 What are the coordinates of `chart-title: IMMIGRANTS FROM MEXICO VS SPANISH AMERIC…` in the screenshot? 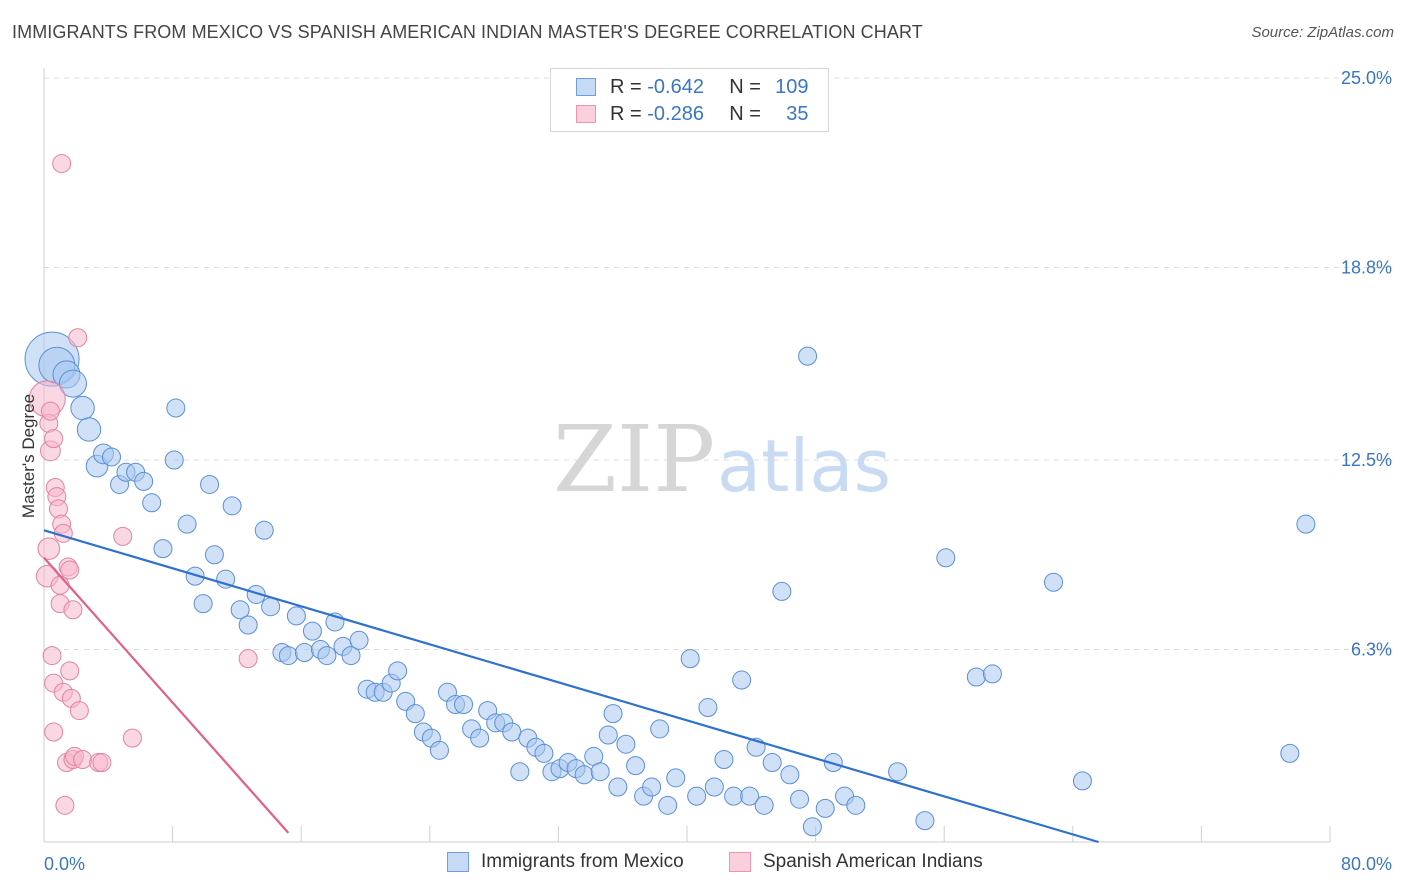 It's located at (467, 32).